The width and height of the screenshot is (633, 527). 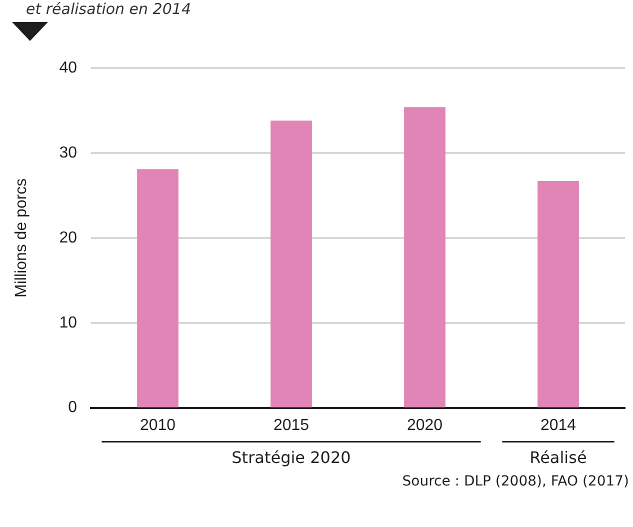 I want to click on y-tick-label: 10, so click(x=68, y=323).